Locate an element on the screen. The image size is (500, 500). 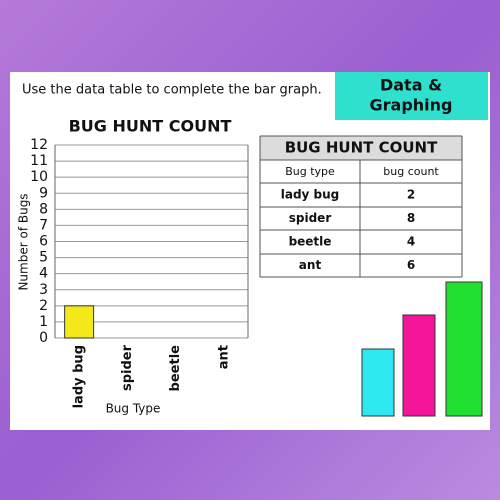
x-axis-label: Bug Type is located at coordinates (133, 409).